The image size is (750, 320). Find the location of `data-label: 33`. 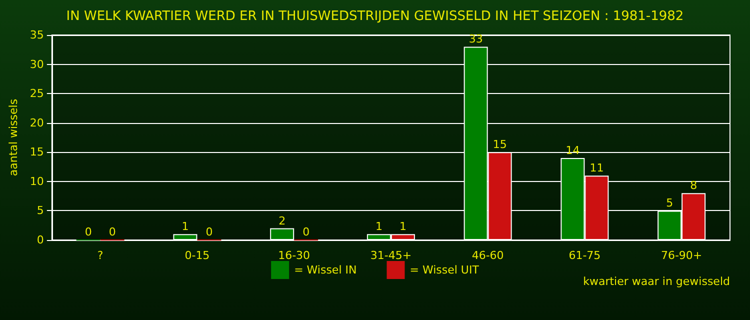

data-label: 33 is located at coordinates (475, 39).